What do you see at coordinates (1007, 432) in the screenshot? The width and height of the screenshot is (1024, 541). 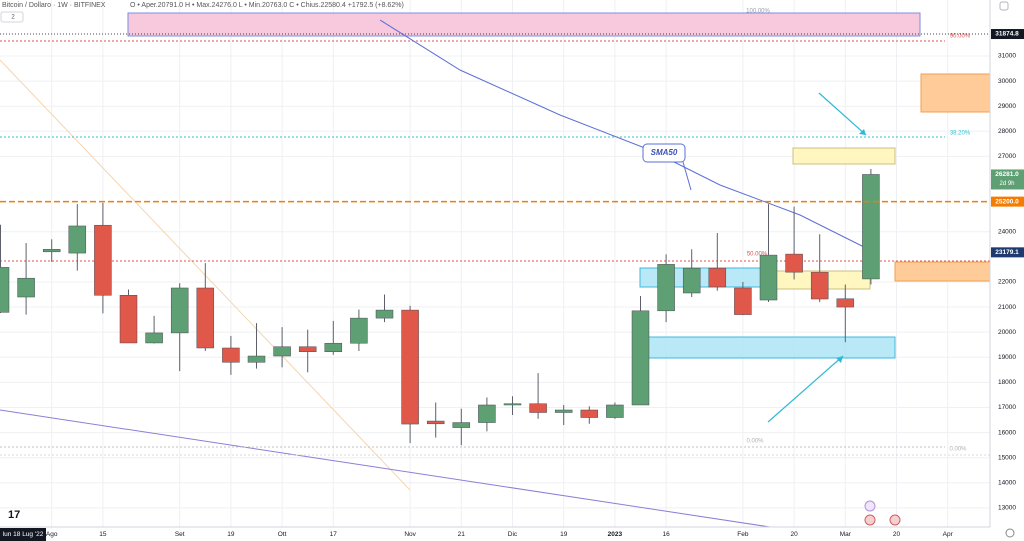 I see `y-tick-label: 16000` at bounding box center [1007, 432].